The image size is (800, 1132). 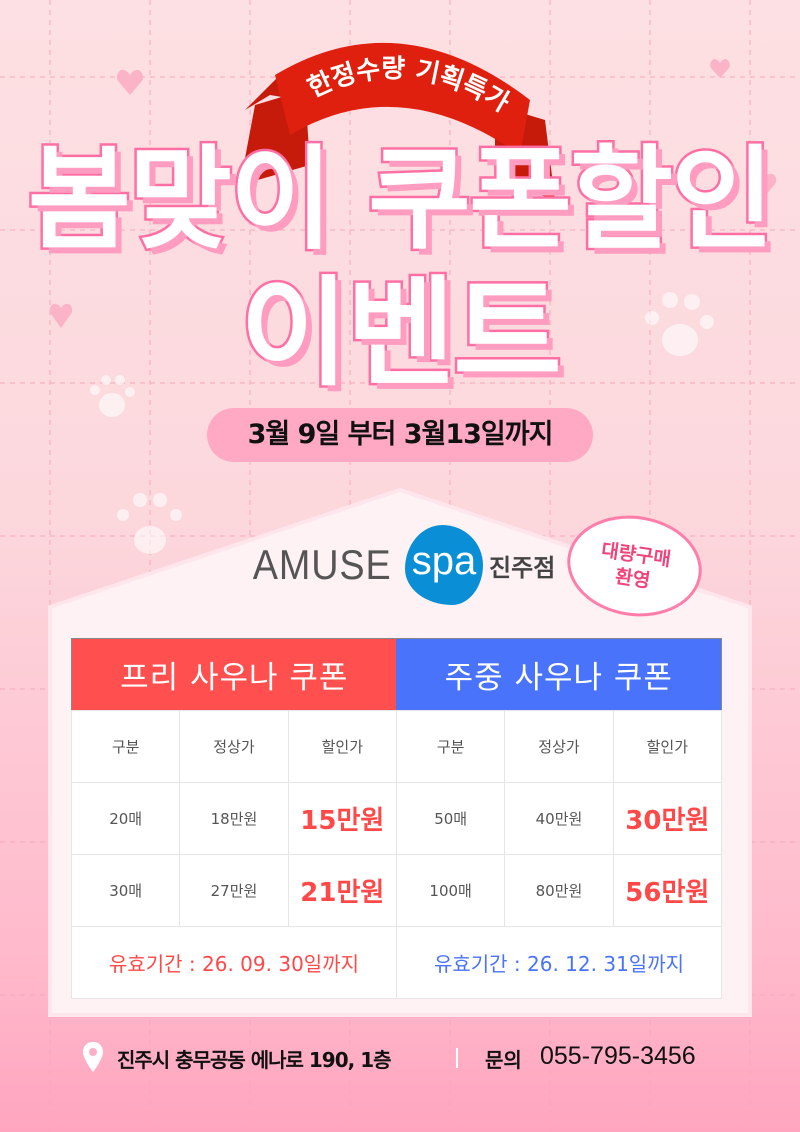 I want to click on table-header-row: 구분 정상가 할인가 구분 정상가 할인가, so click(x=396, y=746).